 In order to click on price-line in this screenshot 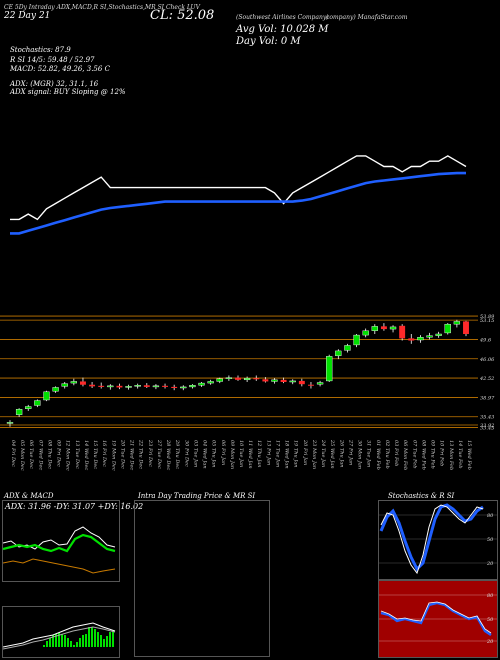, I will do `click(238, 188)`.